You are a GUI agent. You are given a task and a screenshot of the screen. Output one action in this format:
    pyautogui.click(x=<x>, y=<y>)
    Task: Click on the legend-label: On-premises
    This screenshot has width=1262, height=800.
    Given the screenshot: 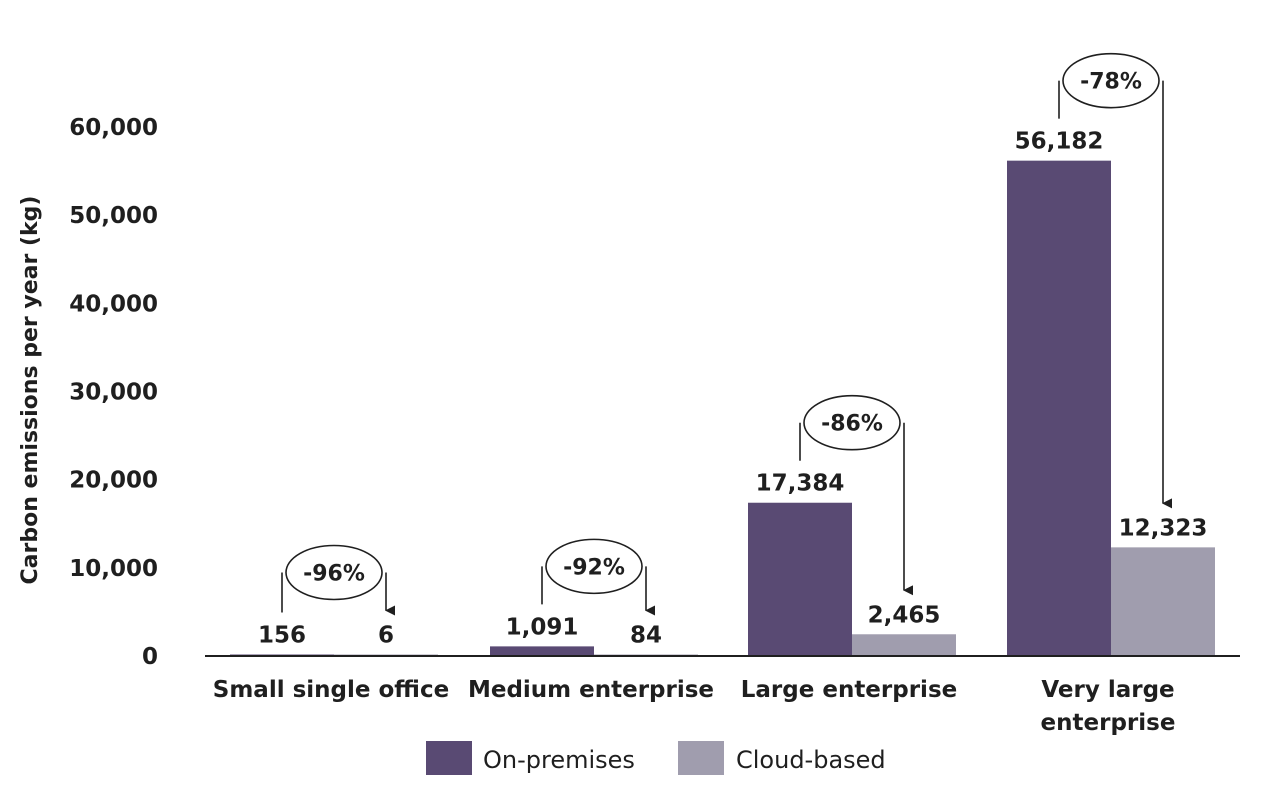 What is the action you would take?
    pyautogui.click(x=559, y=760)
    